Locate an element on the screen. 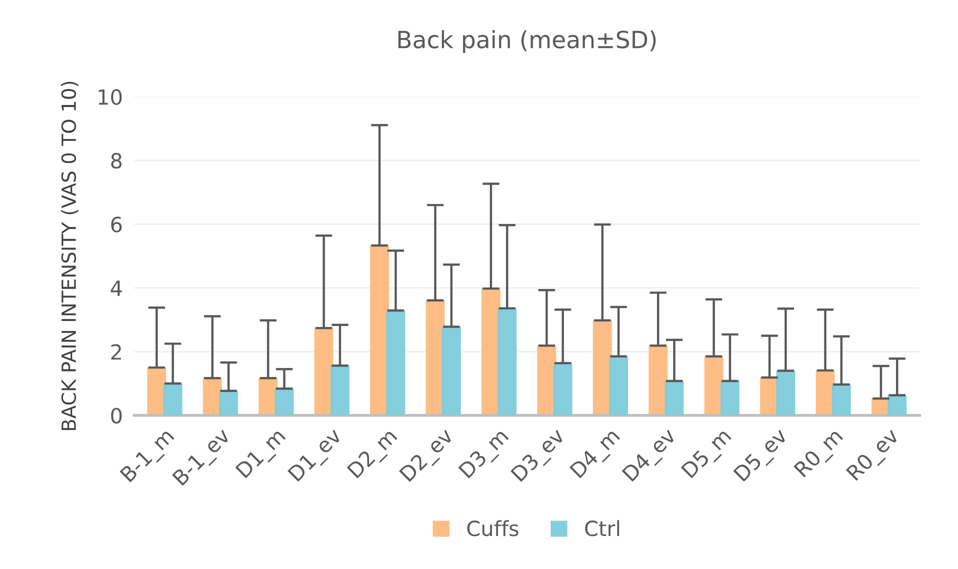  y-tick-label: 2 is located at coordinates (116, 352).